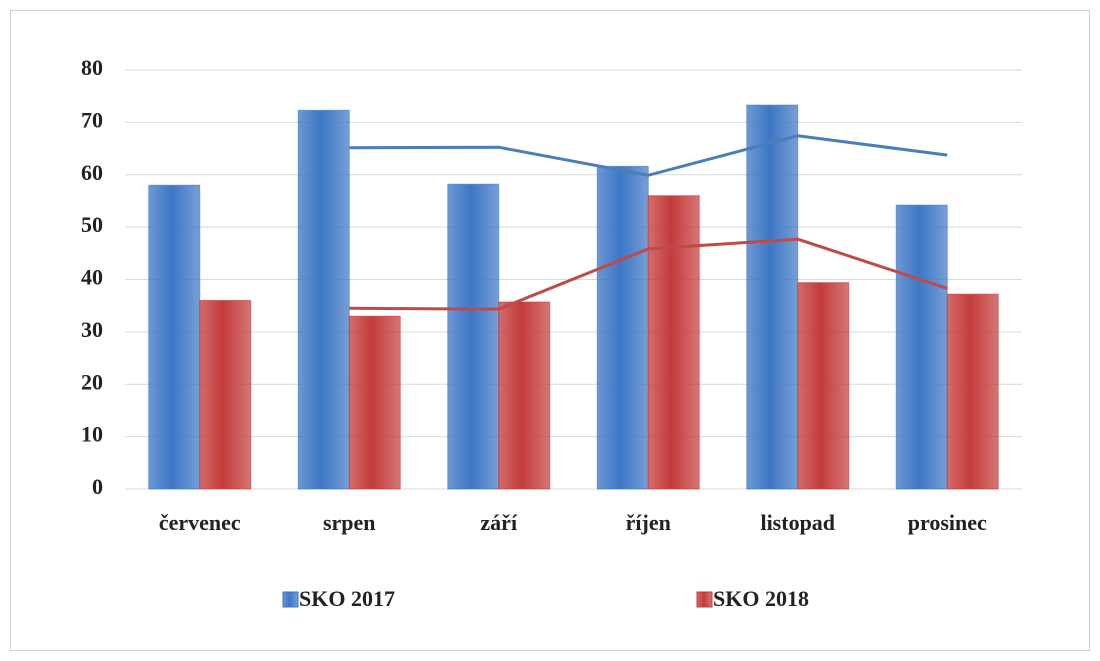 The image size is (1100, 661). I want to click on y-tick-label: 50, so click(92, 224).